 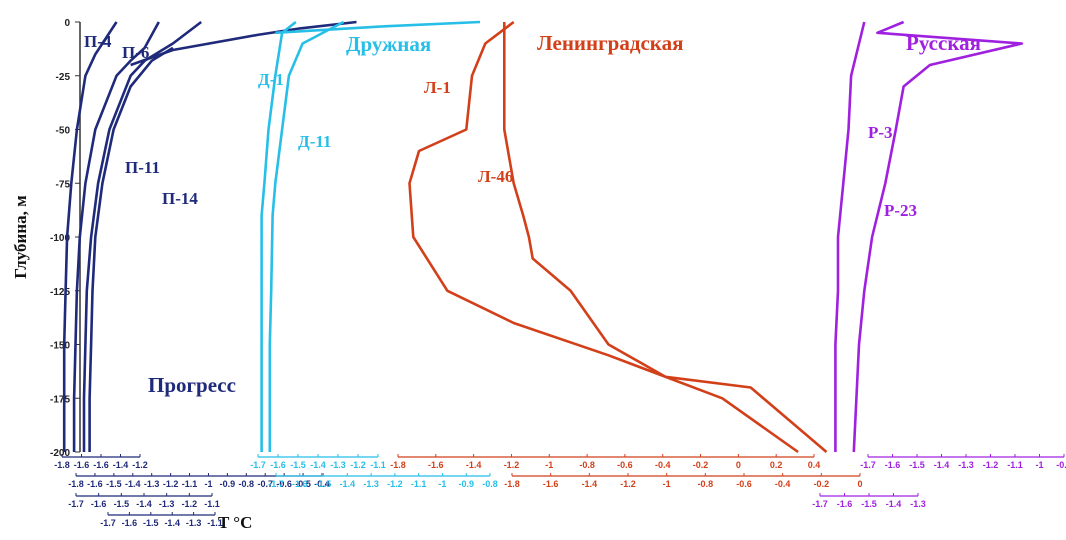 What do you see at coordinates (235, 522) in the screenshot?
I see `temperature-label: T °C` at bounding box center [235, 522].